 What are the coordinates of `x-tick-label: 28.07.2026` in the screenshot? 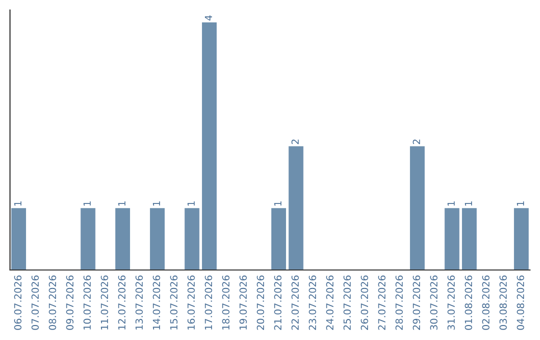 It's located at (399, 302).